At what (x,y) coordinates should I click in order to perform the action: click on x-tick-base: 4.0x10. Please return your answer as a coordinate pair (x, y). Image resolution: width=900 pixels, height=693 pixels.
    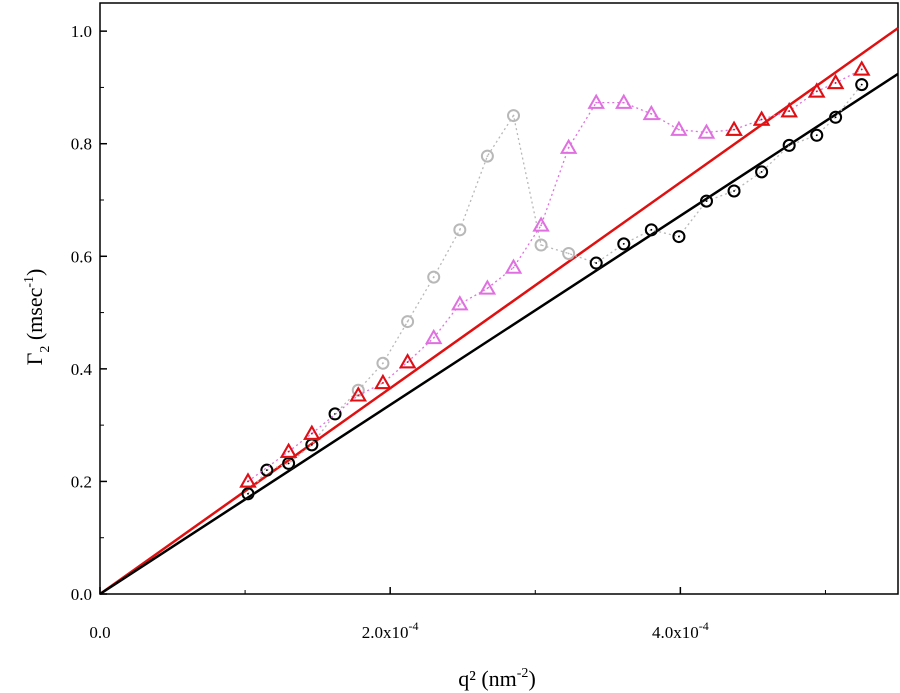
    Looking at the image, I should click on (675, 632).